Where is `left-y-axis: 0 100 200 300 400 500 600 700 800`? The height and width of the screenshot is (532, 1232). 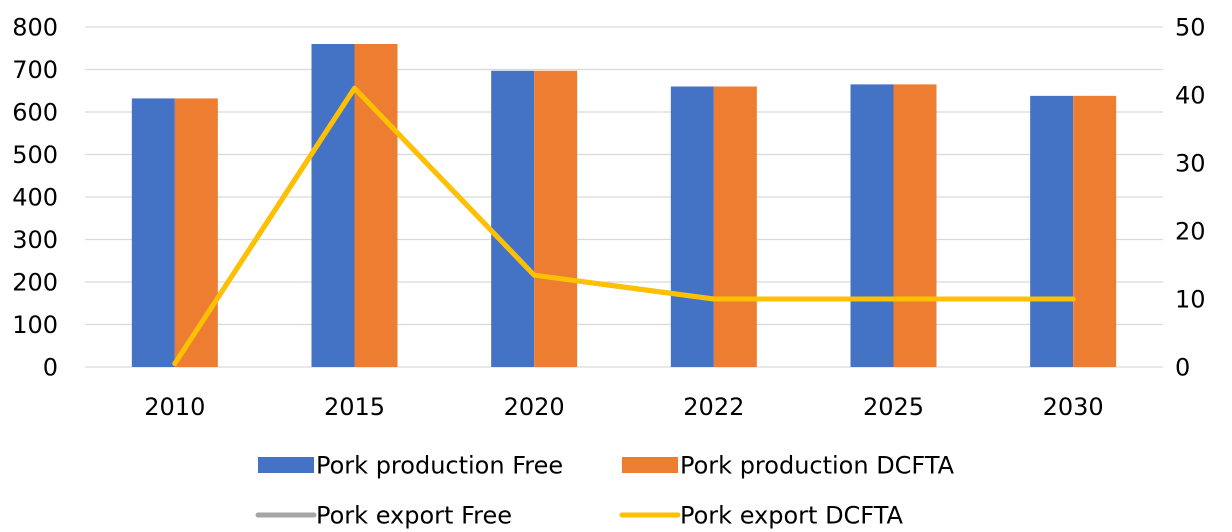 left-y-axis: 0 100 200 300 400 500 600 700 800 is located at coordinates (35, 198).